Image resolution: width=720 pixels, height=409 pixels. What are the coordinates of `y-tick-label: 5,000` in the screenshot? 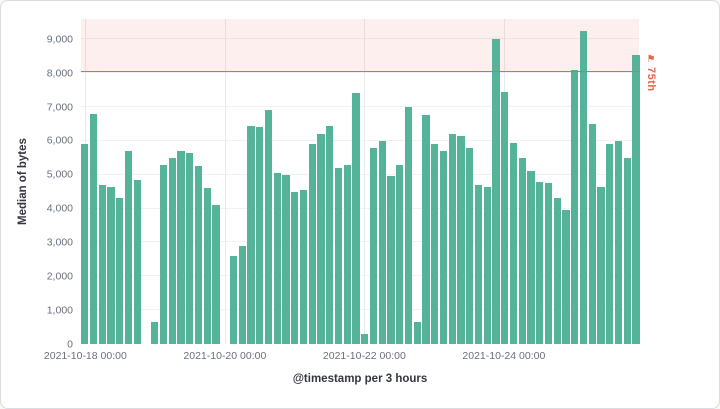 It's located at (59, 174).